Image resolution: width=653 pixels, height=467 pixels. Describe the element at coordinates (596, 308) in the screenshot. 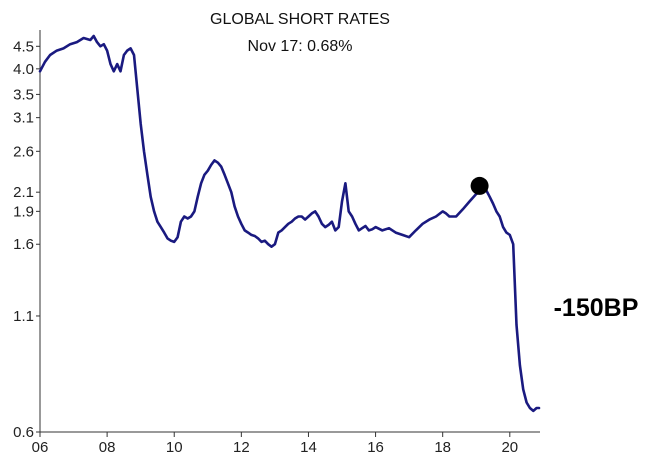

I see `change-annotation: -150BP` at that location.